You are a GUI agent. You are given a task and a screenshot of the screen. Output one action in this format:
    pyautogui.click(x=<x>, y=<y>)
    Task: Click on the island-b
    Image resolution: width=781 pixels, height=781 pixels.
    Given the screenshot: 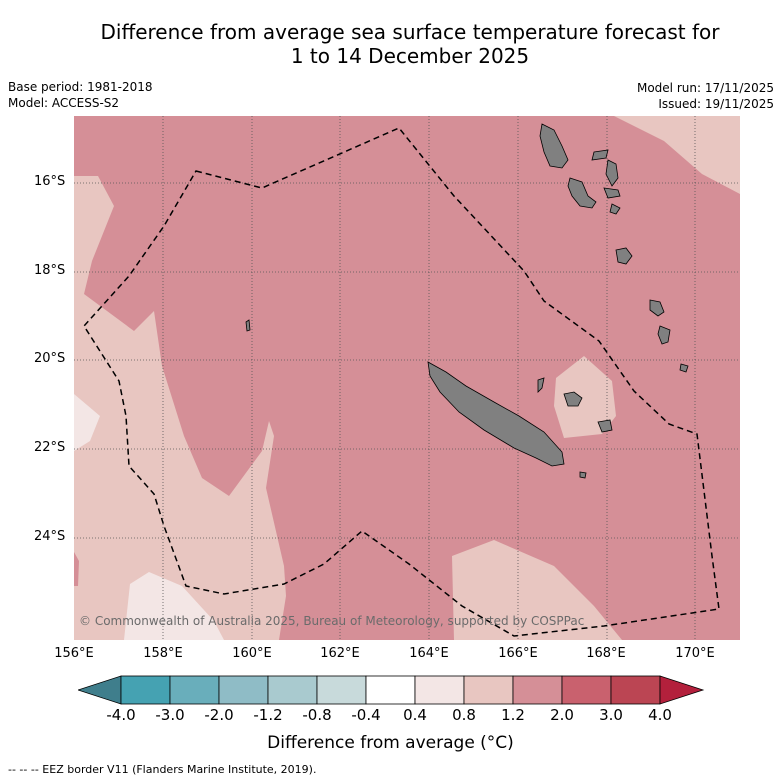 What is the action you would take?
    pyautogui.click(x=612, y=173)
    